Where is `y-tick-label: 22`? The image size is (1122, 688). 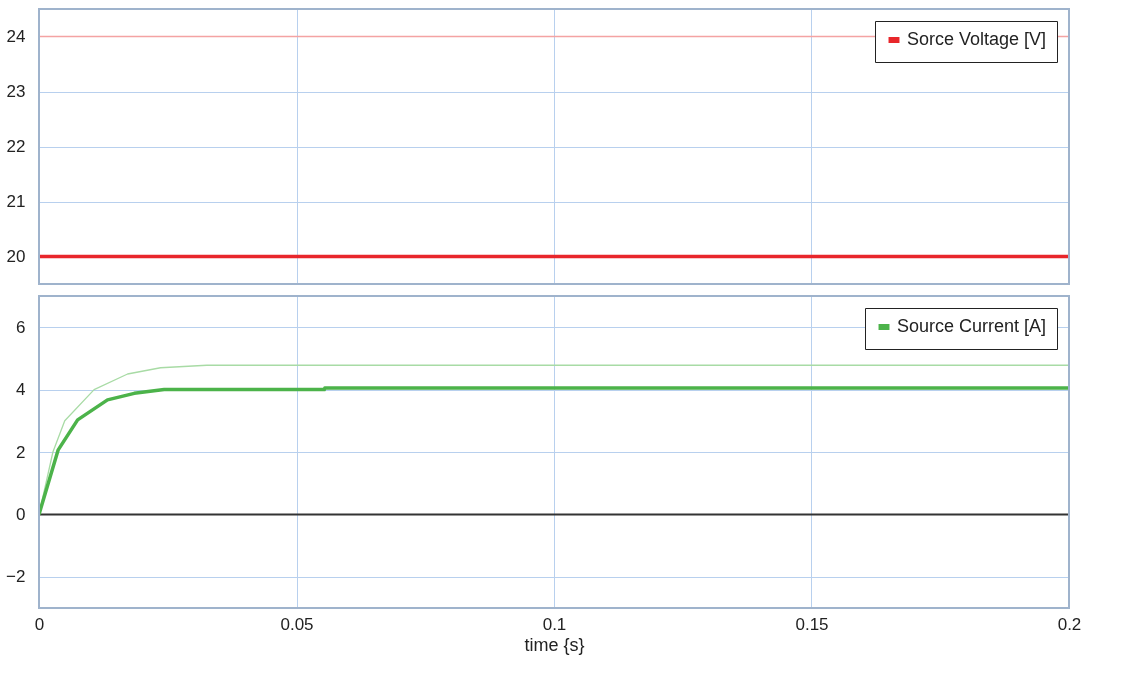
y-tick-label: 22 is located at coordinates (16, 146).